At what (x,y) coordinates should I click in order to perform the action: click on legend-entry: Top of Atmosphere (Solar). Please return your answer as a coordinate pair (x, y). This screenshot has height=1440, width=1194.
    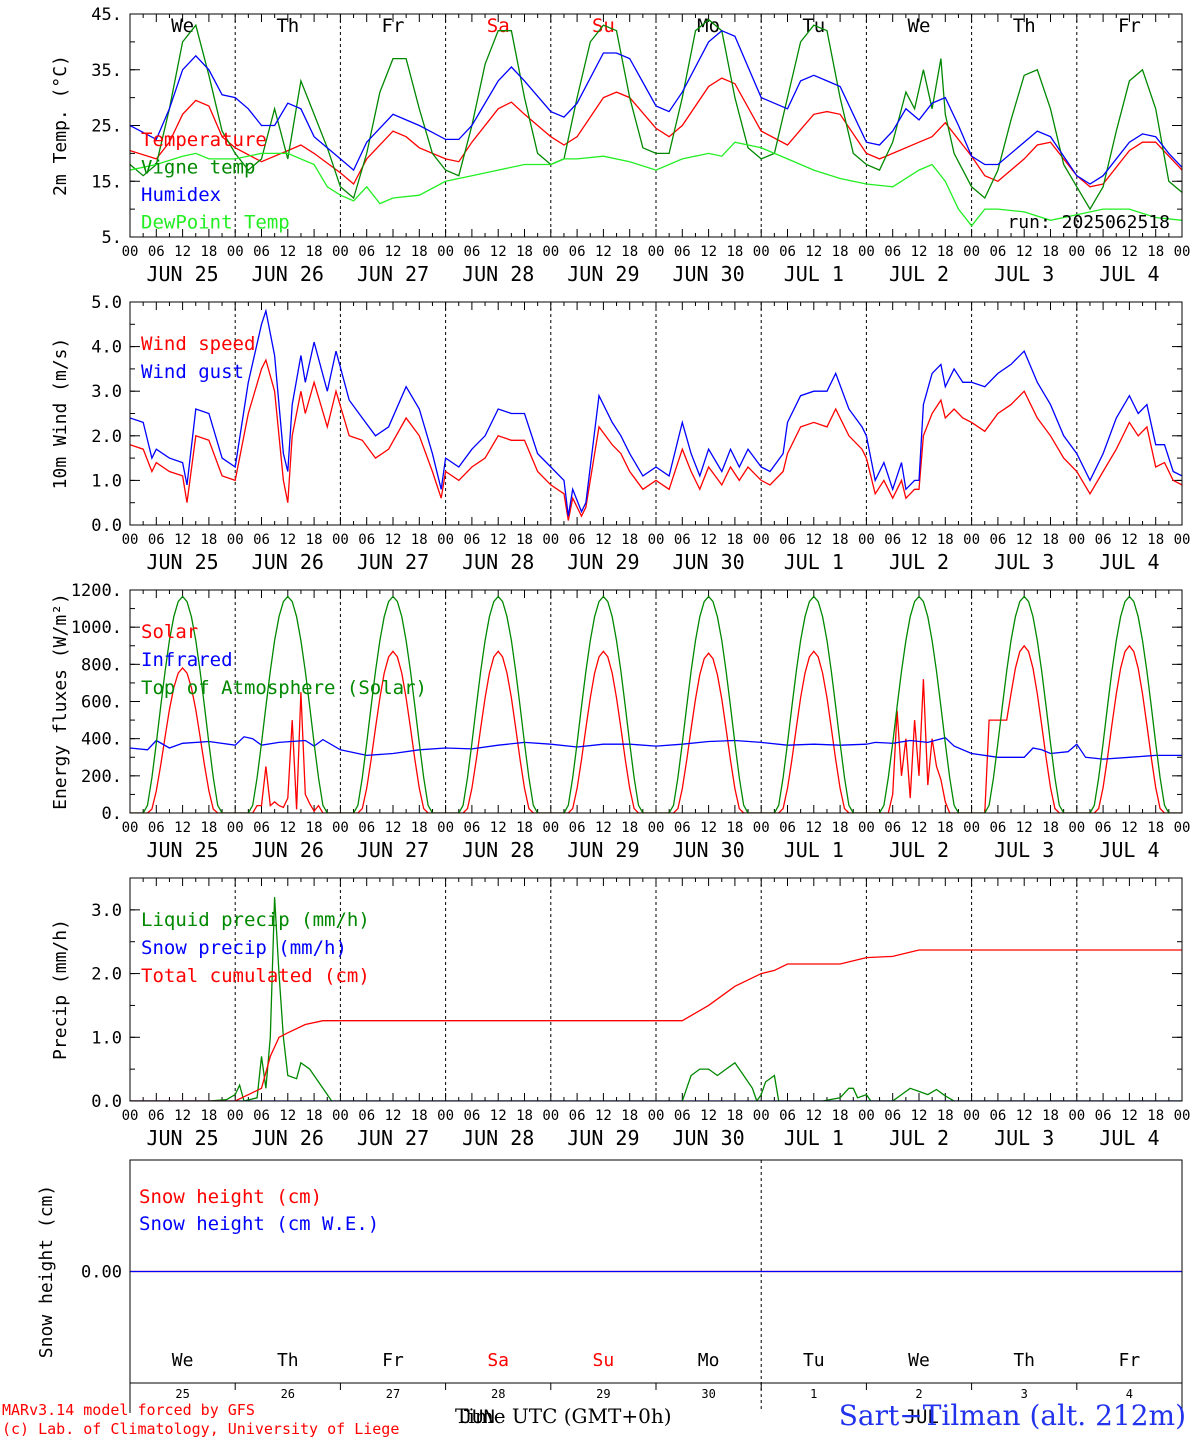
    Looking at the image, I should click on (284, 688).